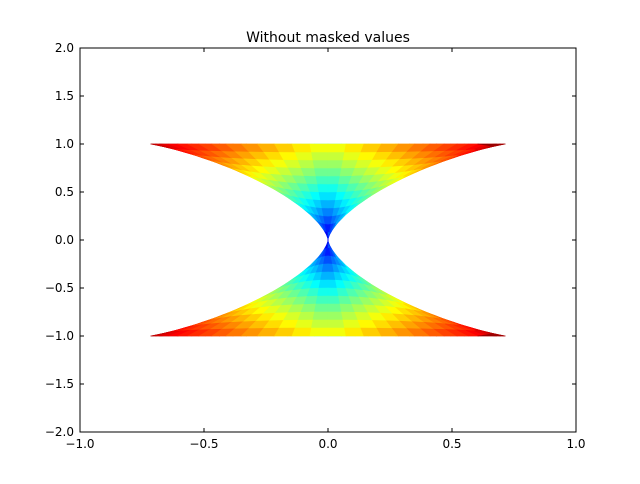  What do you see at coordinates (59, 288) in the screenshot?
I see `y-tick-label: −0.5` at bounding box center [59, 288].